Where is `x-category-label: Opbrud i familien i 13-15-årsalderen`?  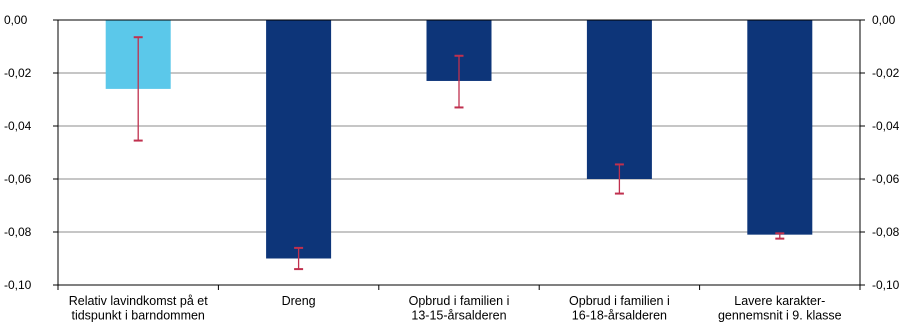 x-category-label: Opbrud i familien i 13-15-årsalderen is located at coordinates (459, 308).